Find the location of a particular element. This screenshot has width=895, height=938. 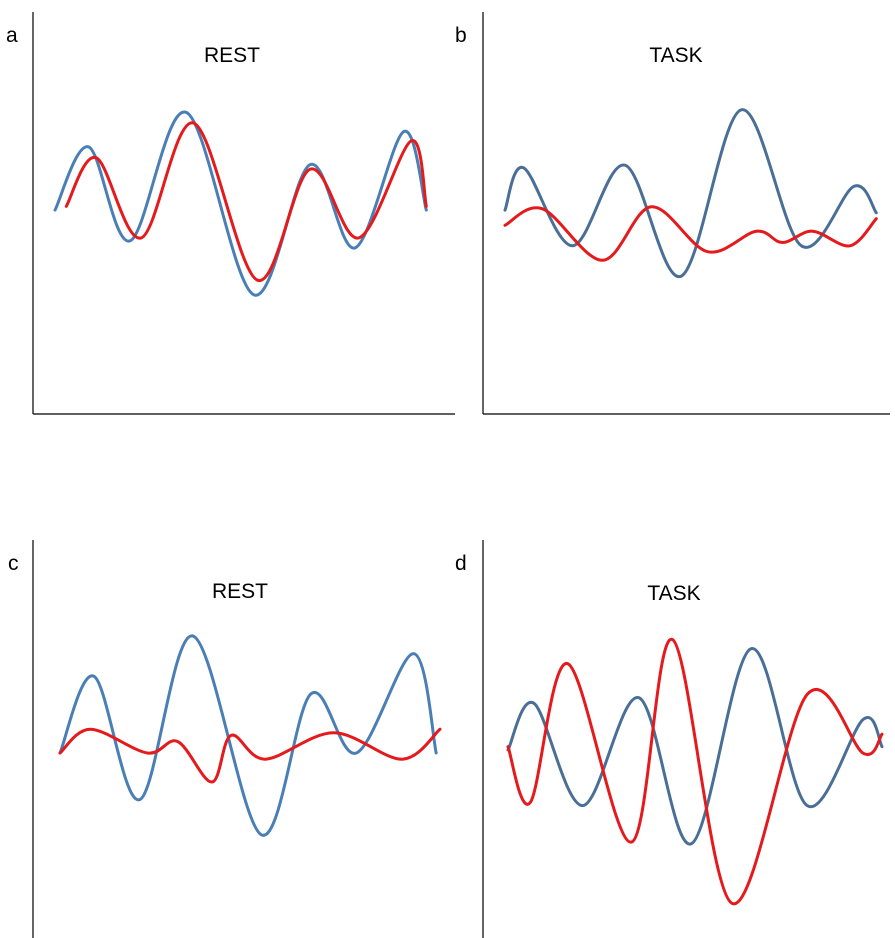

panel-letter: d is located at coordinates (461, 563).